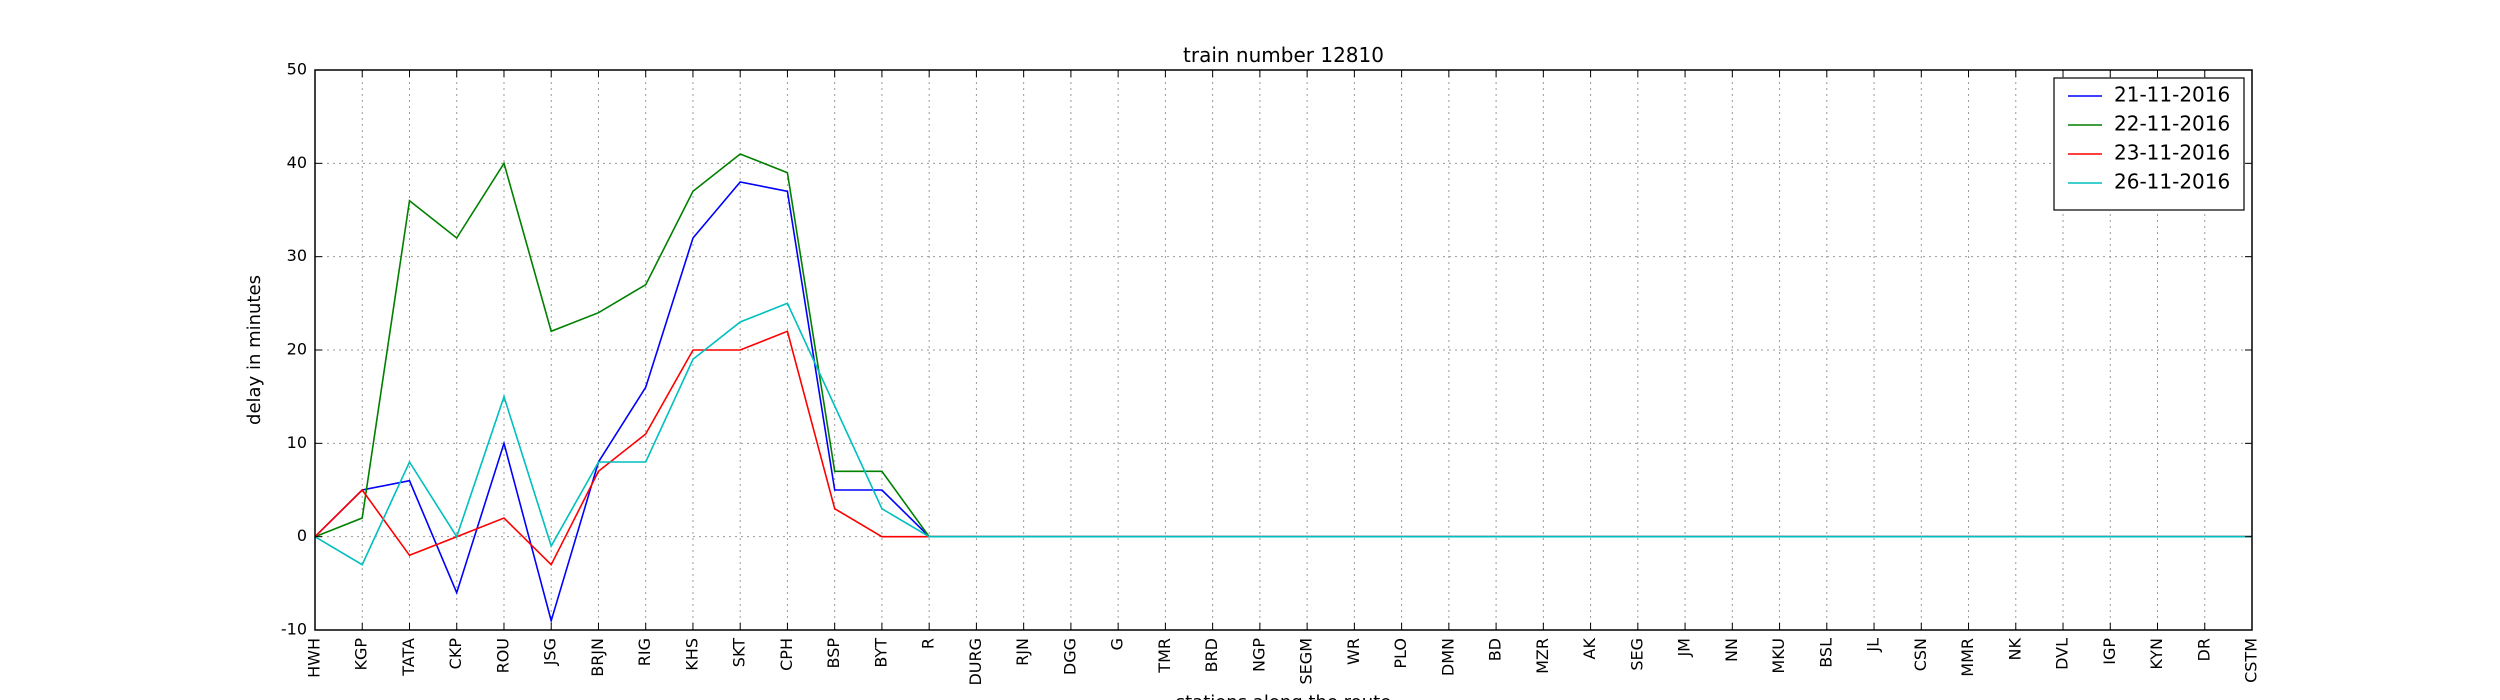 The height and width of the screenshot is (700, 2500). Describe the element at coordinates (1825, 653) in the screenshot. I see `x-tick-label: BSL` at that location.